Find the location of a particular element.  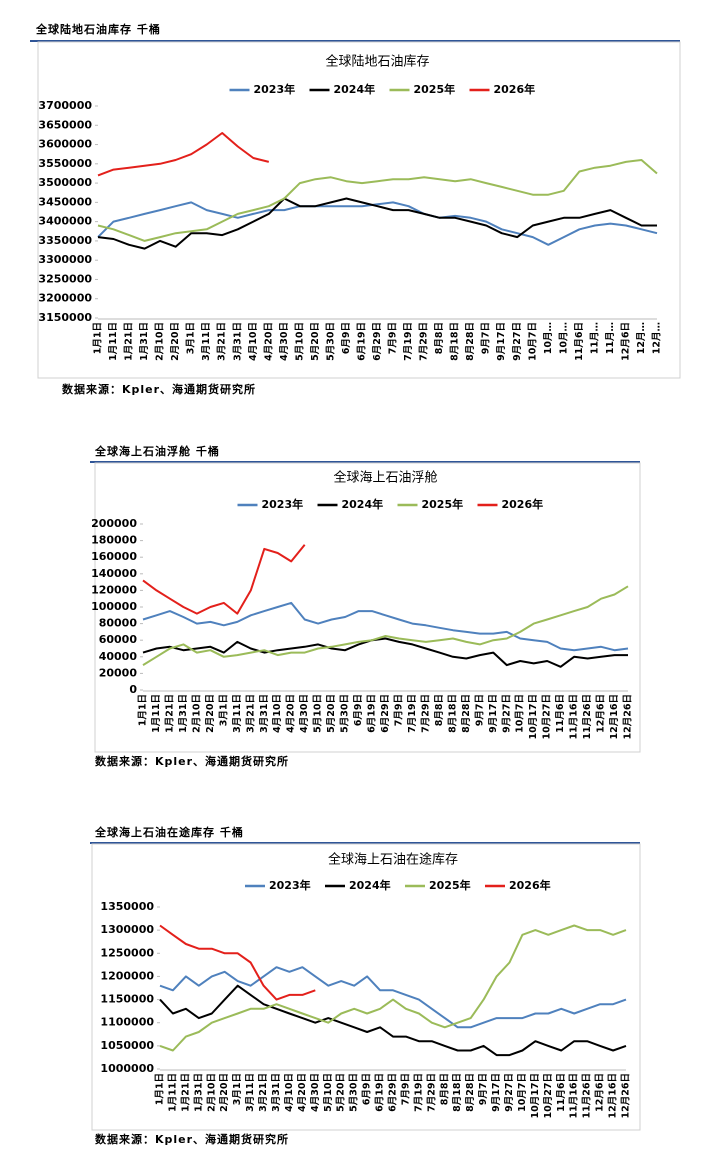

y-tick-label: 1250000 is located at coordinates (127, 952).